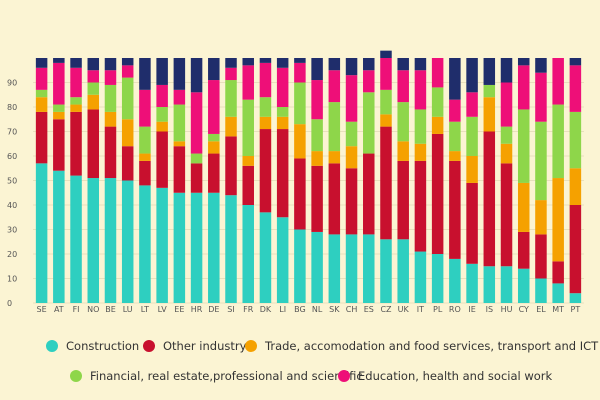  What do you see at coordinates (12, 107) in the screenshot?
I see `y-tick-label: 80` at bounding box center [12, 107].